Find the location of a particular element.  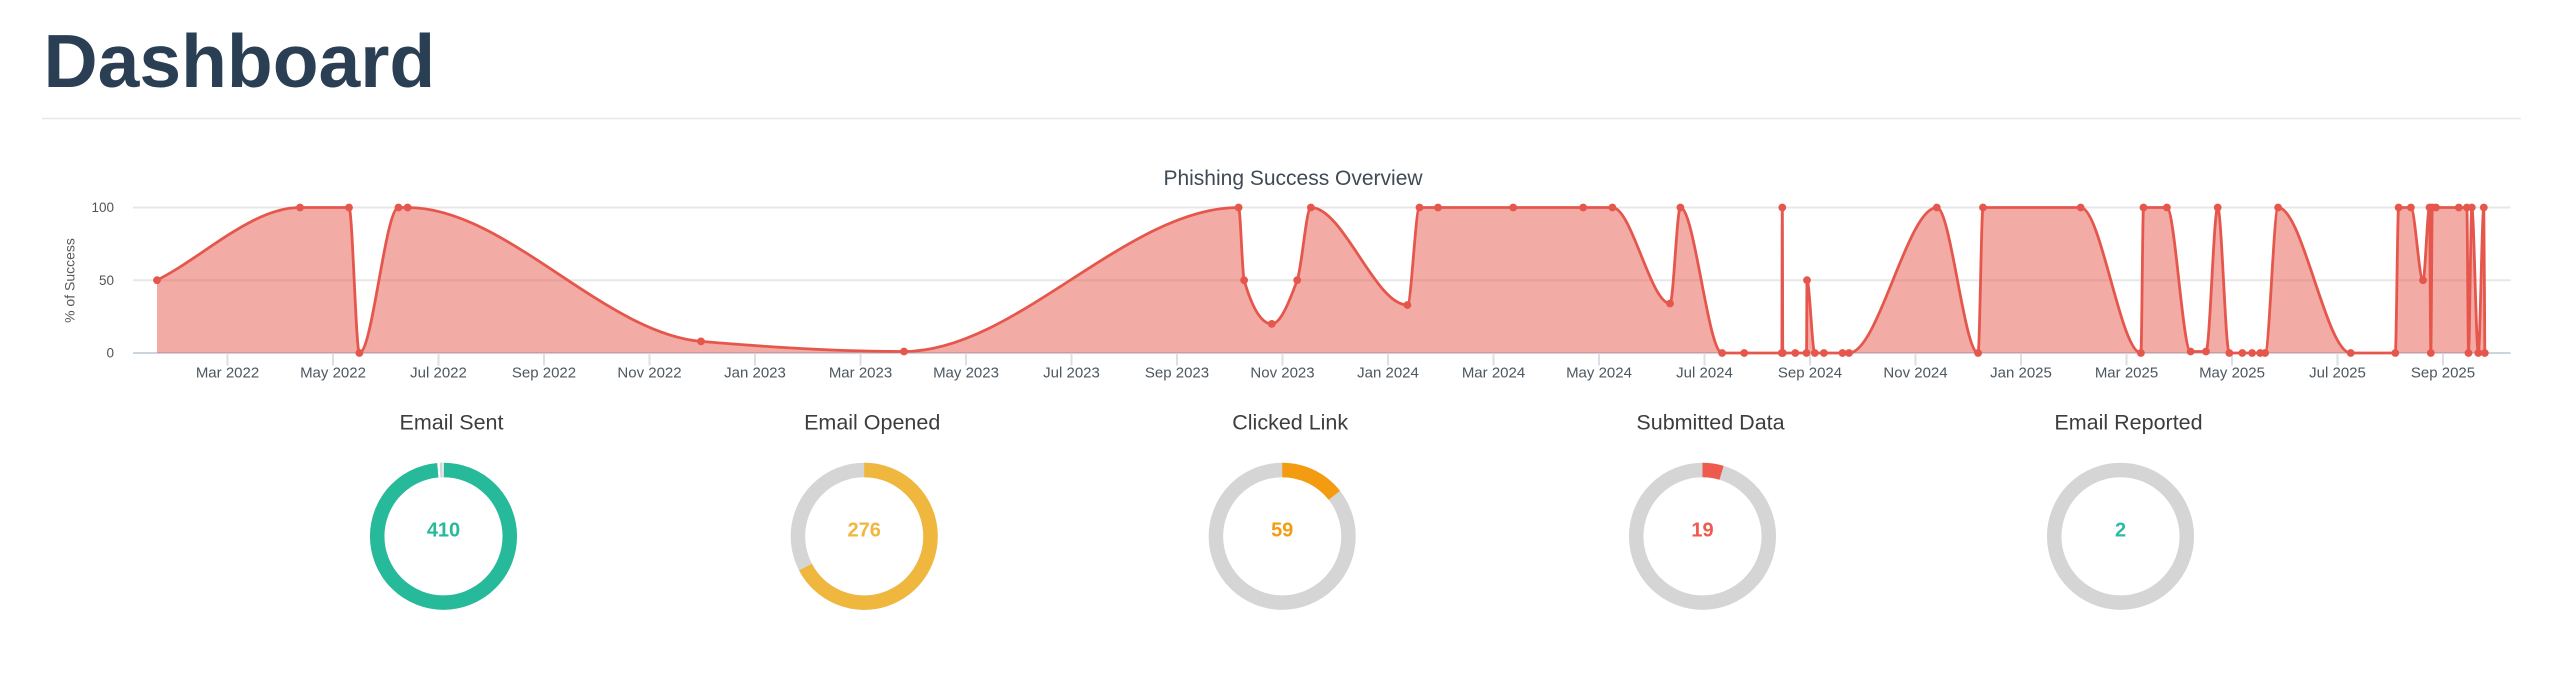

svg-text: Email Sent is located at coordinates (452, 422).